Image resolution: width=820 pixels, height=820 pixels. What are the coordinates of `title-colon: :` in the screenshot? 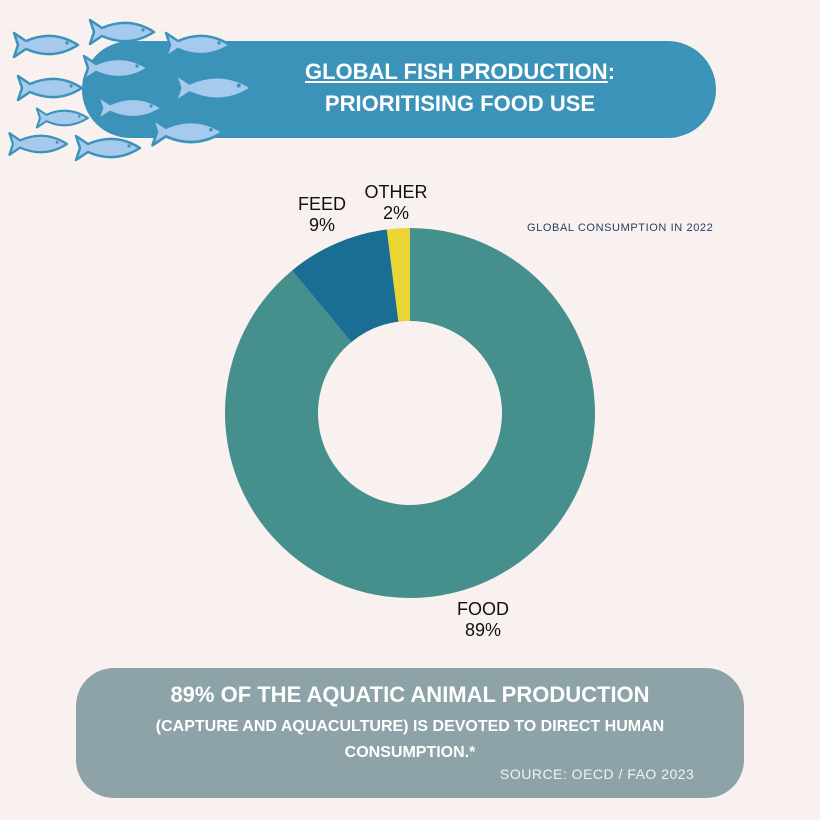 It's located at (611, 71).